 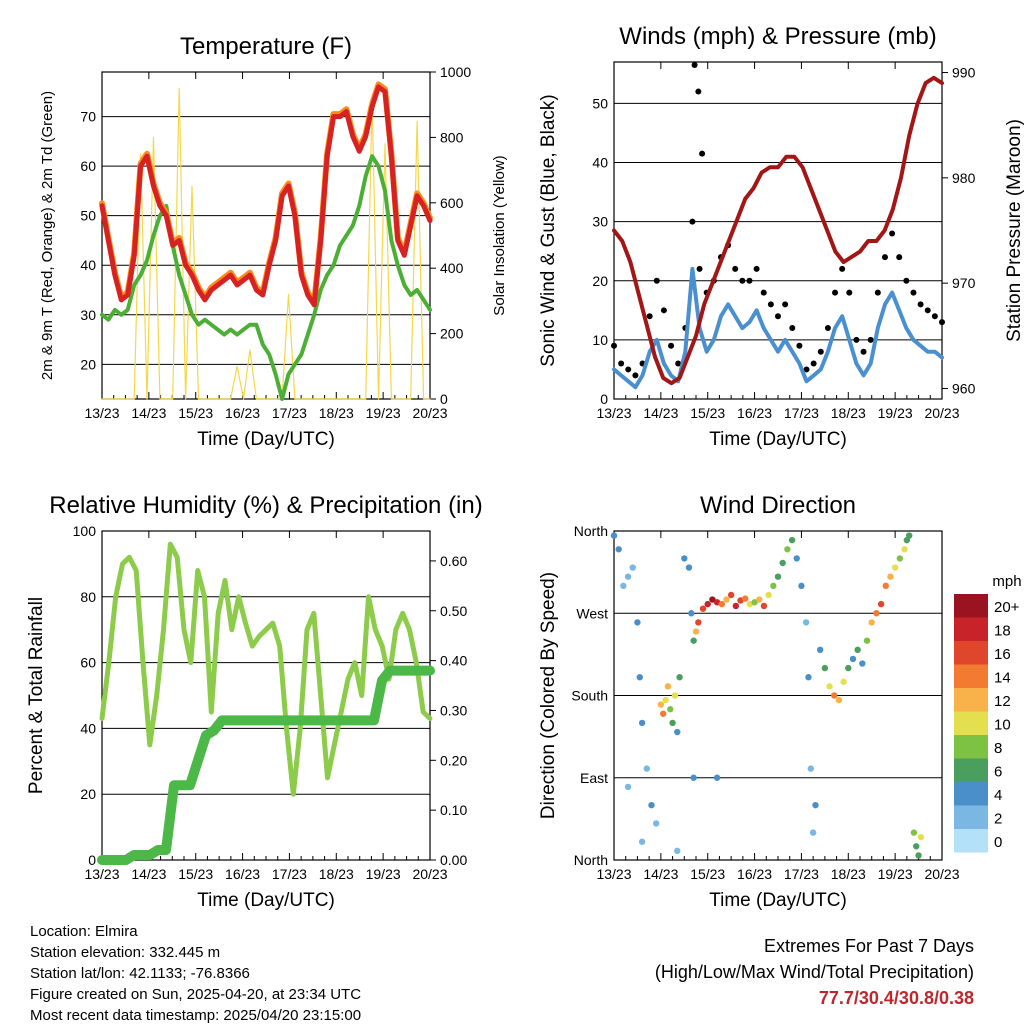 What do you see at coordinates (452, 203) in the screenshot?
I see `y-right-tick-label: 600` at bounding box center [452, 203].